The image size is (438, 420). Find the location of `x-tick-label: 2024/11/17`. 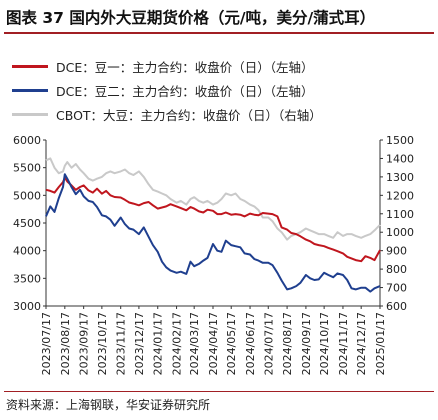

x-tick-label: 2024/11/17 is located at coordinates (343, 343).